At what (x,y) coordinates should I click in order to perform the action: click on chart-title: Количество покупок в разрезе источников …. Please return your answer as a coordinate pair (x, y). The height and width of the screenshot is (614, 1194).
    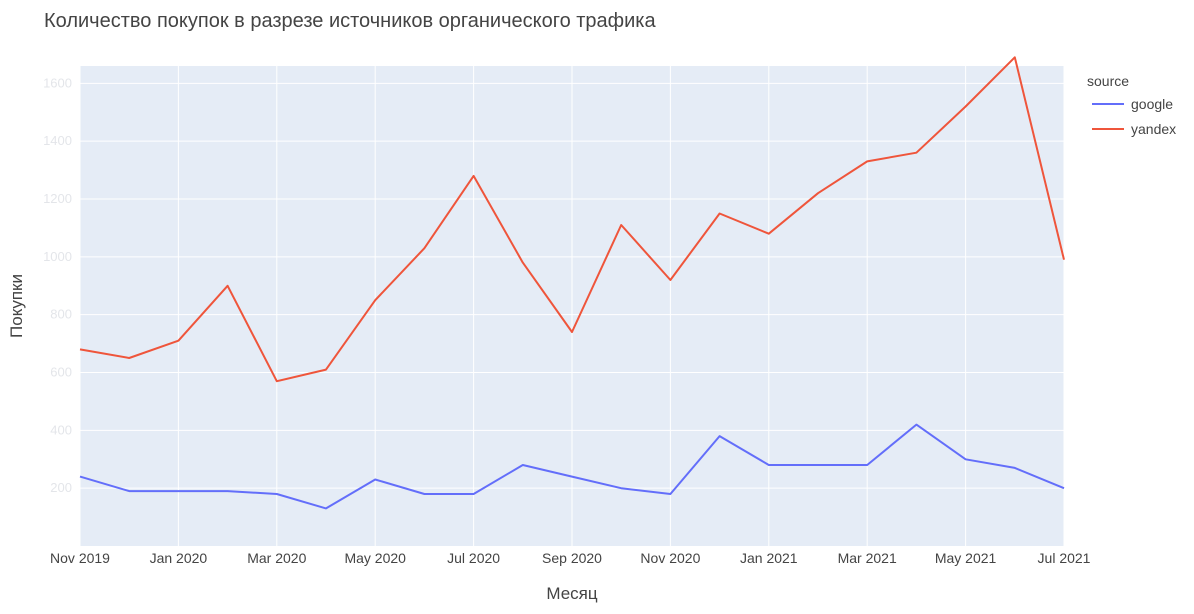
    Looking at the image, I should click on (350, 21).